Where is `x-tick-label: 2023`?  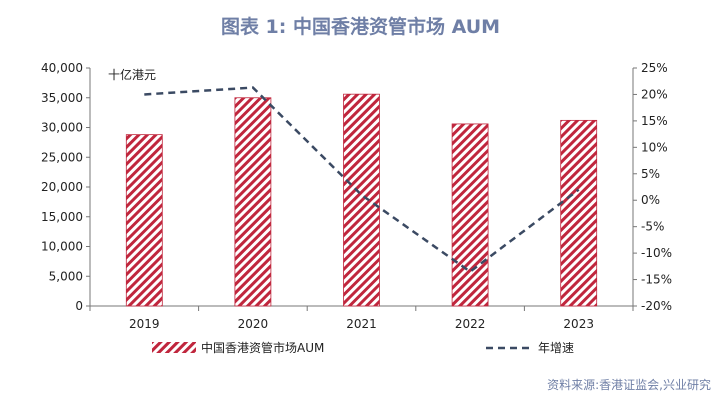
x-tick-label: 2023 is located at coordinates (578, 324).